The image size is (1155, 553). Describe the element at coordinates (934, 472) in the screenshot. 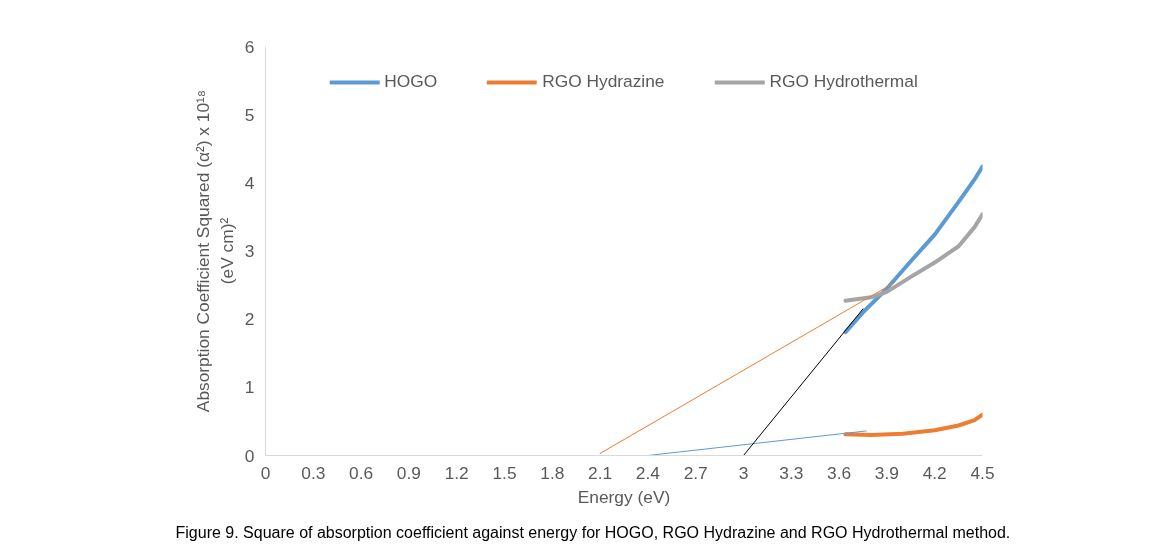

I see `x-tick-label: 4.2` at that location.